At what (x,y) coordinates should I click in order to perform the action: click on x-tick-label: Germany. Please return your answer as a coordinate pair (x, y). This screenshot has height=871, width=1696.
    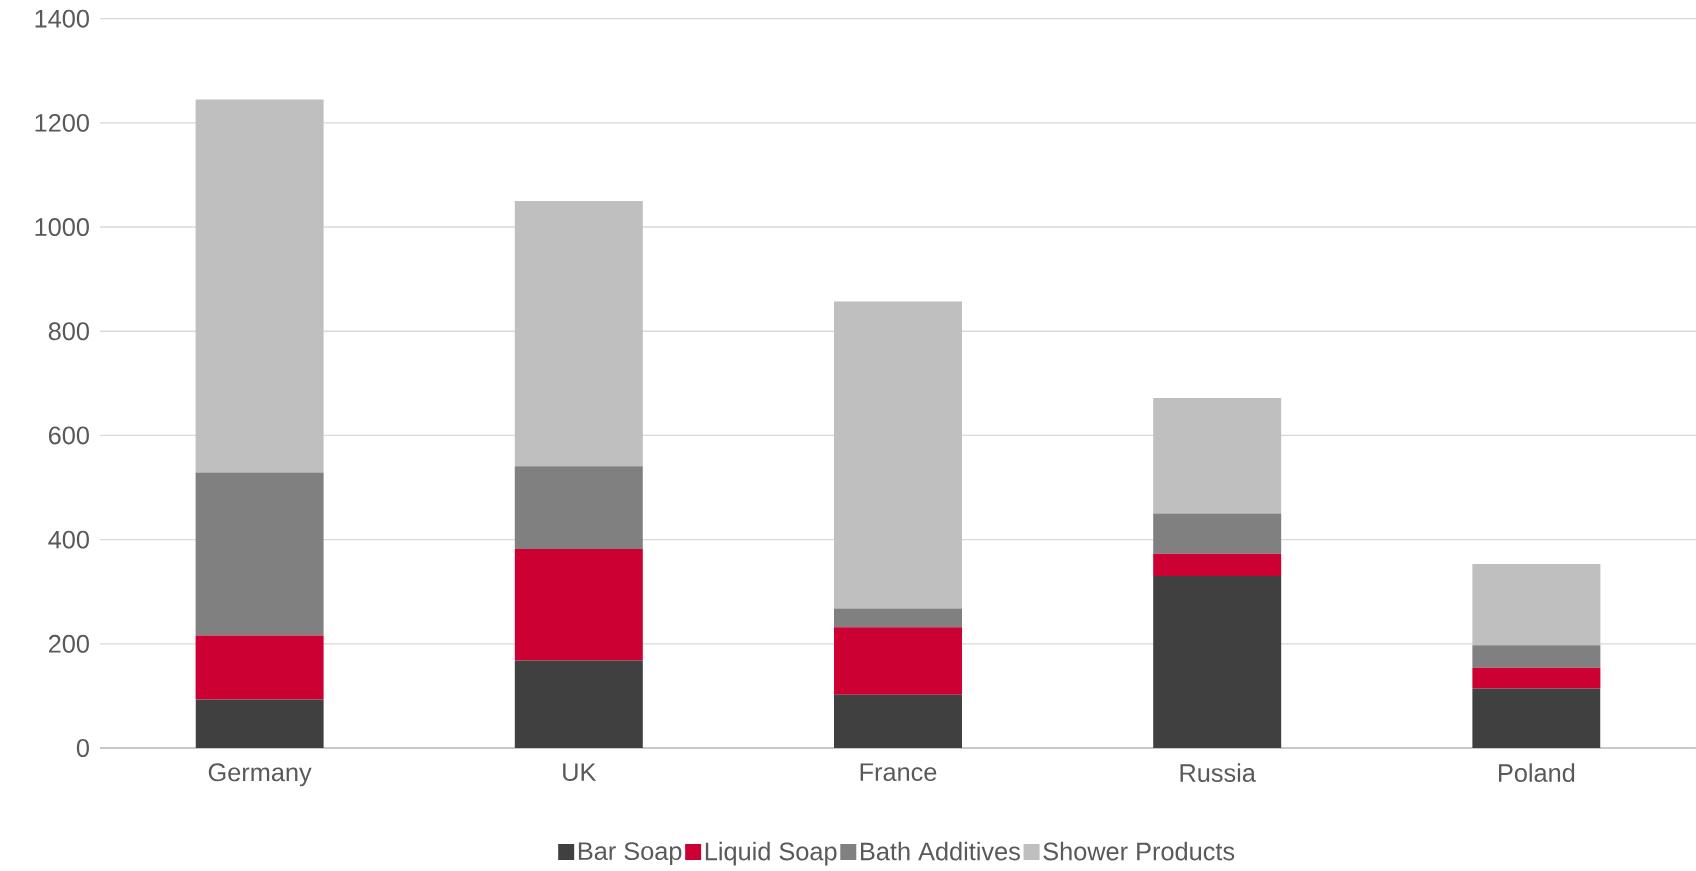
    Looking at the image, I should click on (260, 775).